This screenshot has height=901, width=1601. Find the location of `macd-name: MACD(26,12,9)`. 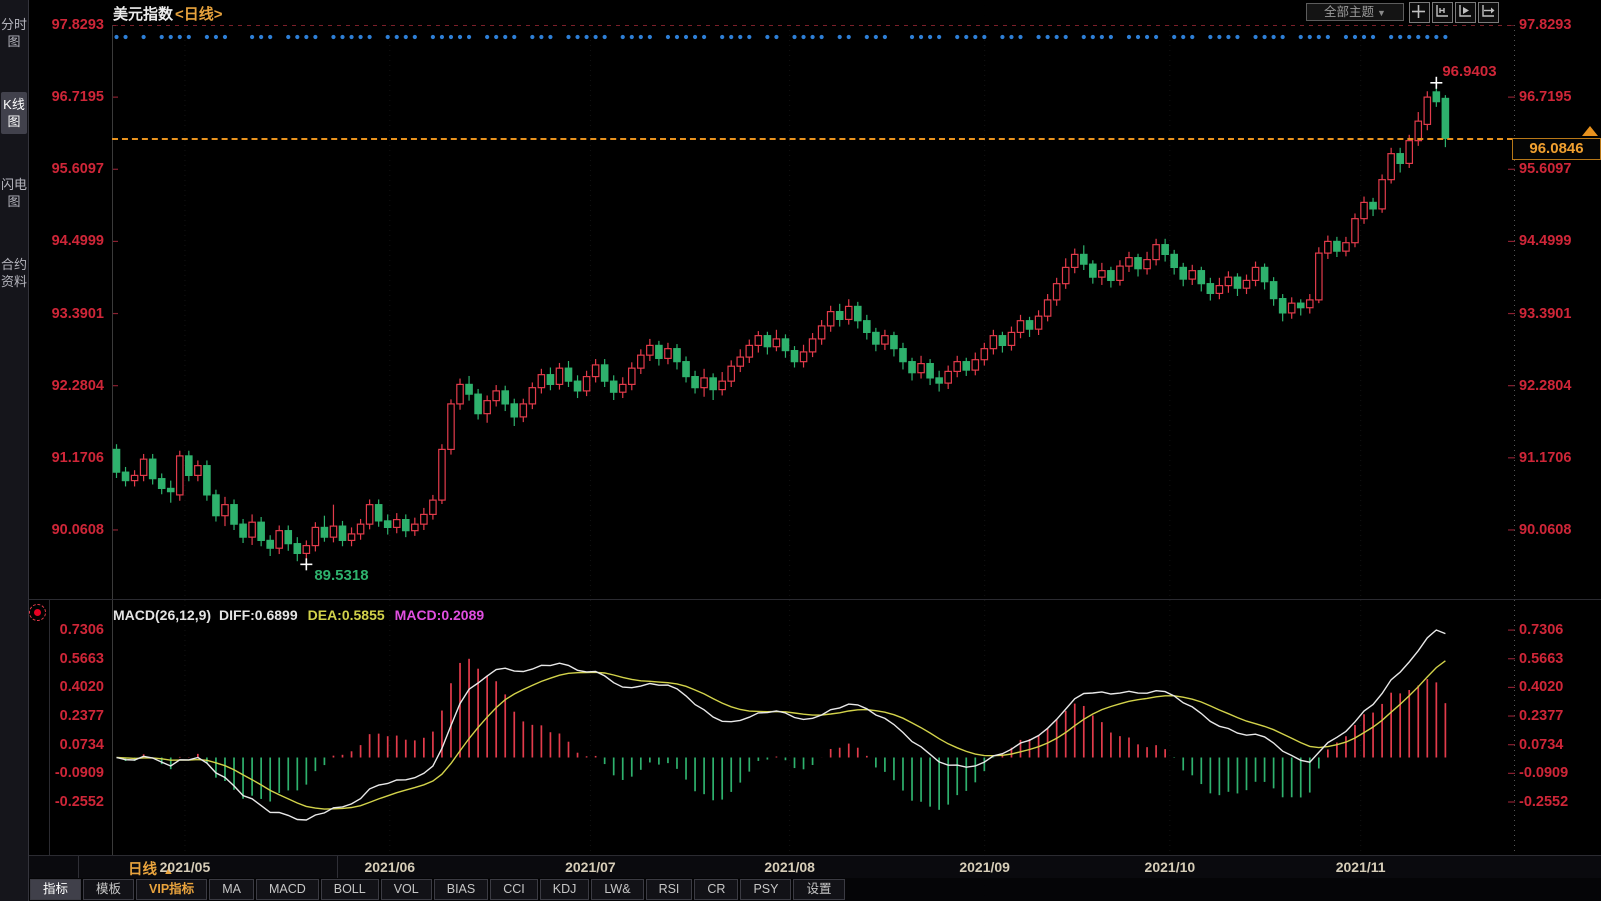

macd-name: MACD(26,12,9) is located at coordinates (162, 615).